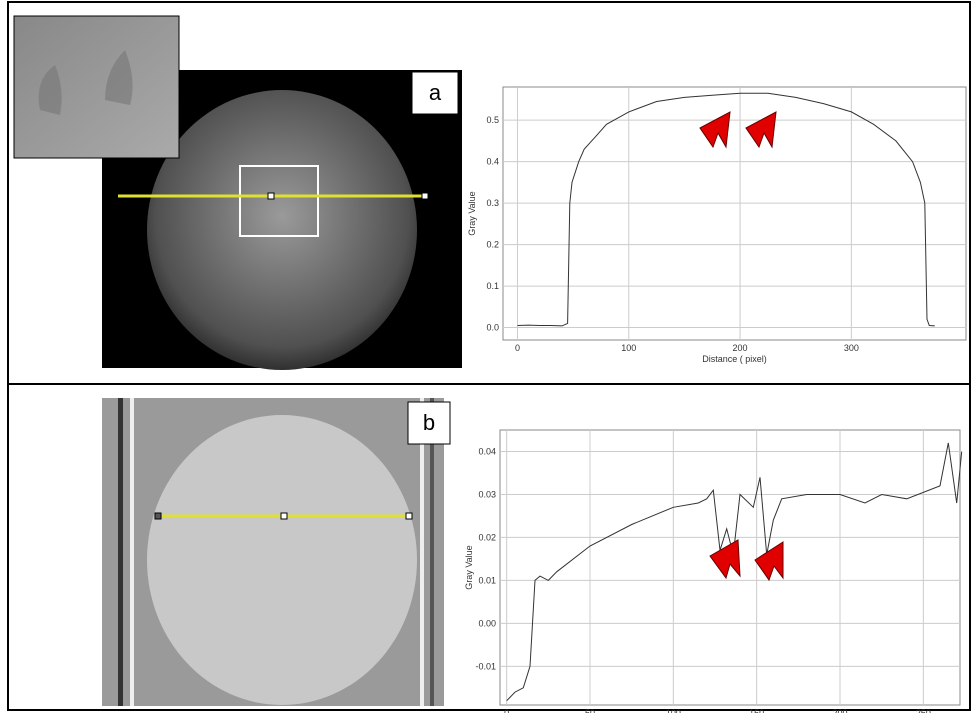 Image resolution: width=974 pixels, height=718 pixels. I want to click on y-tick-label: 0.03, so click(487, 494).